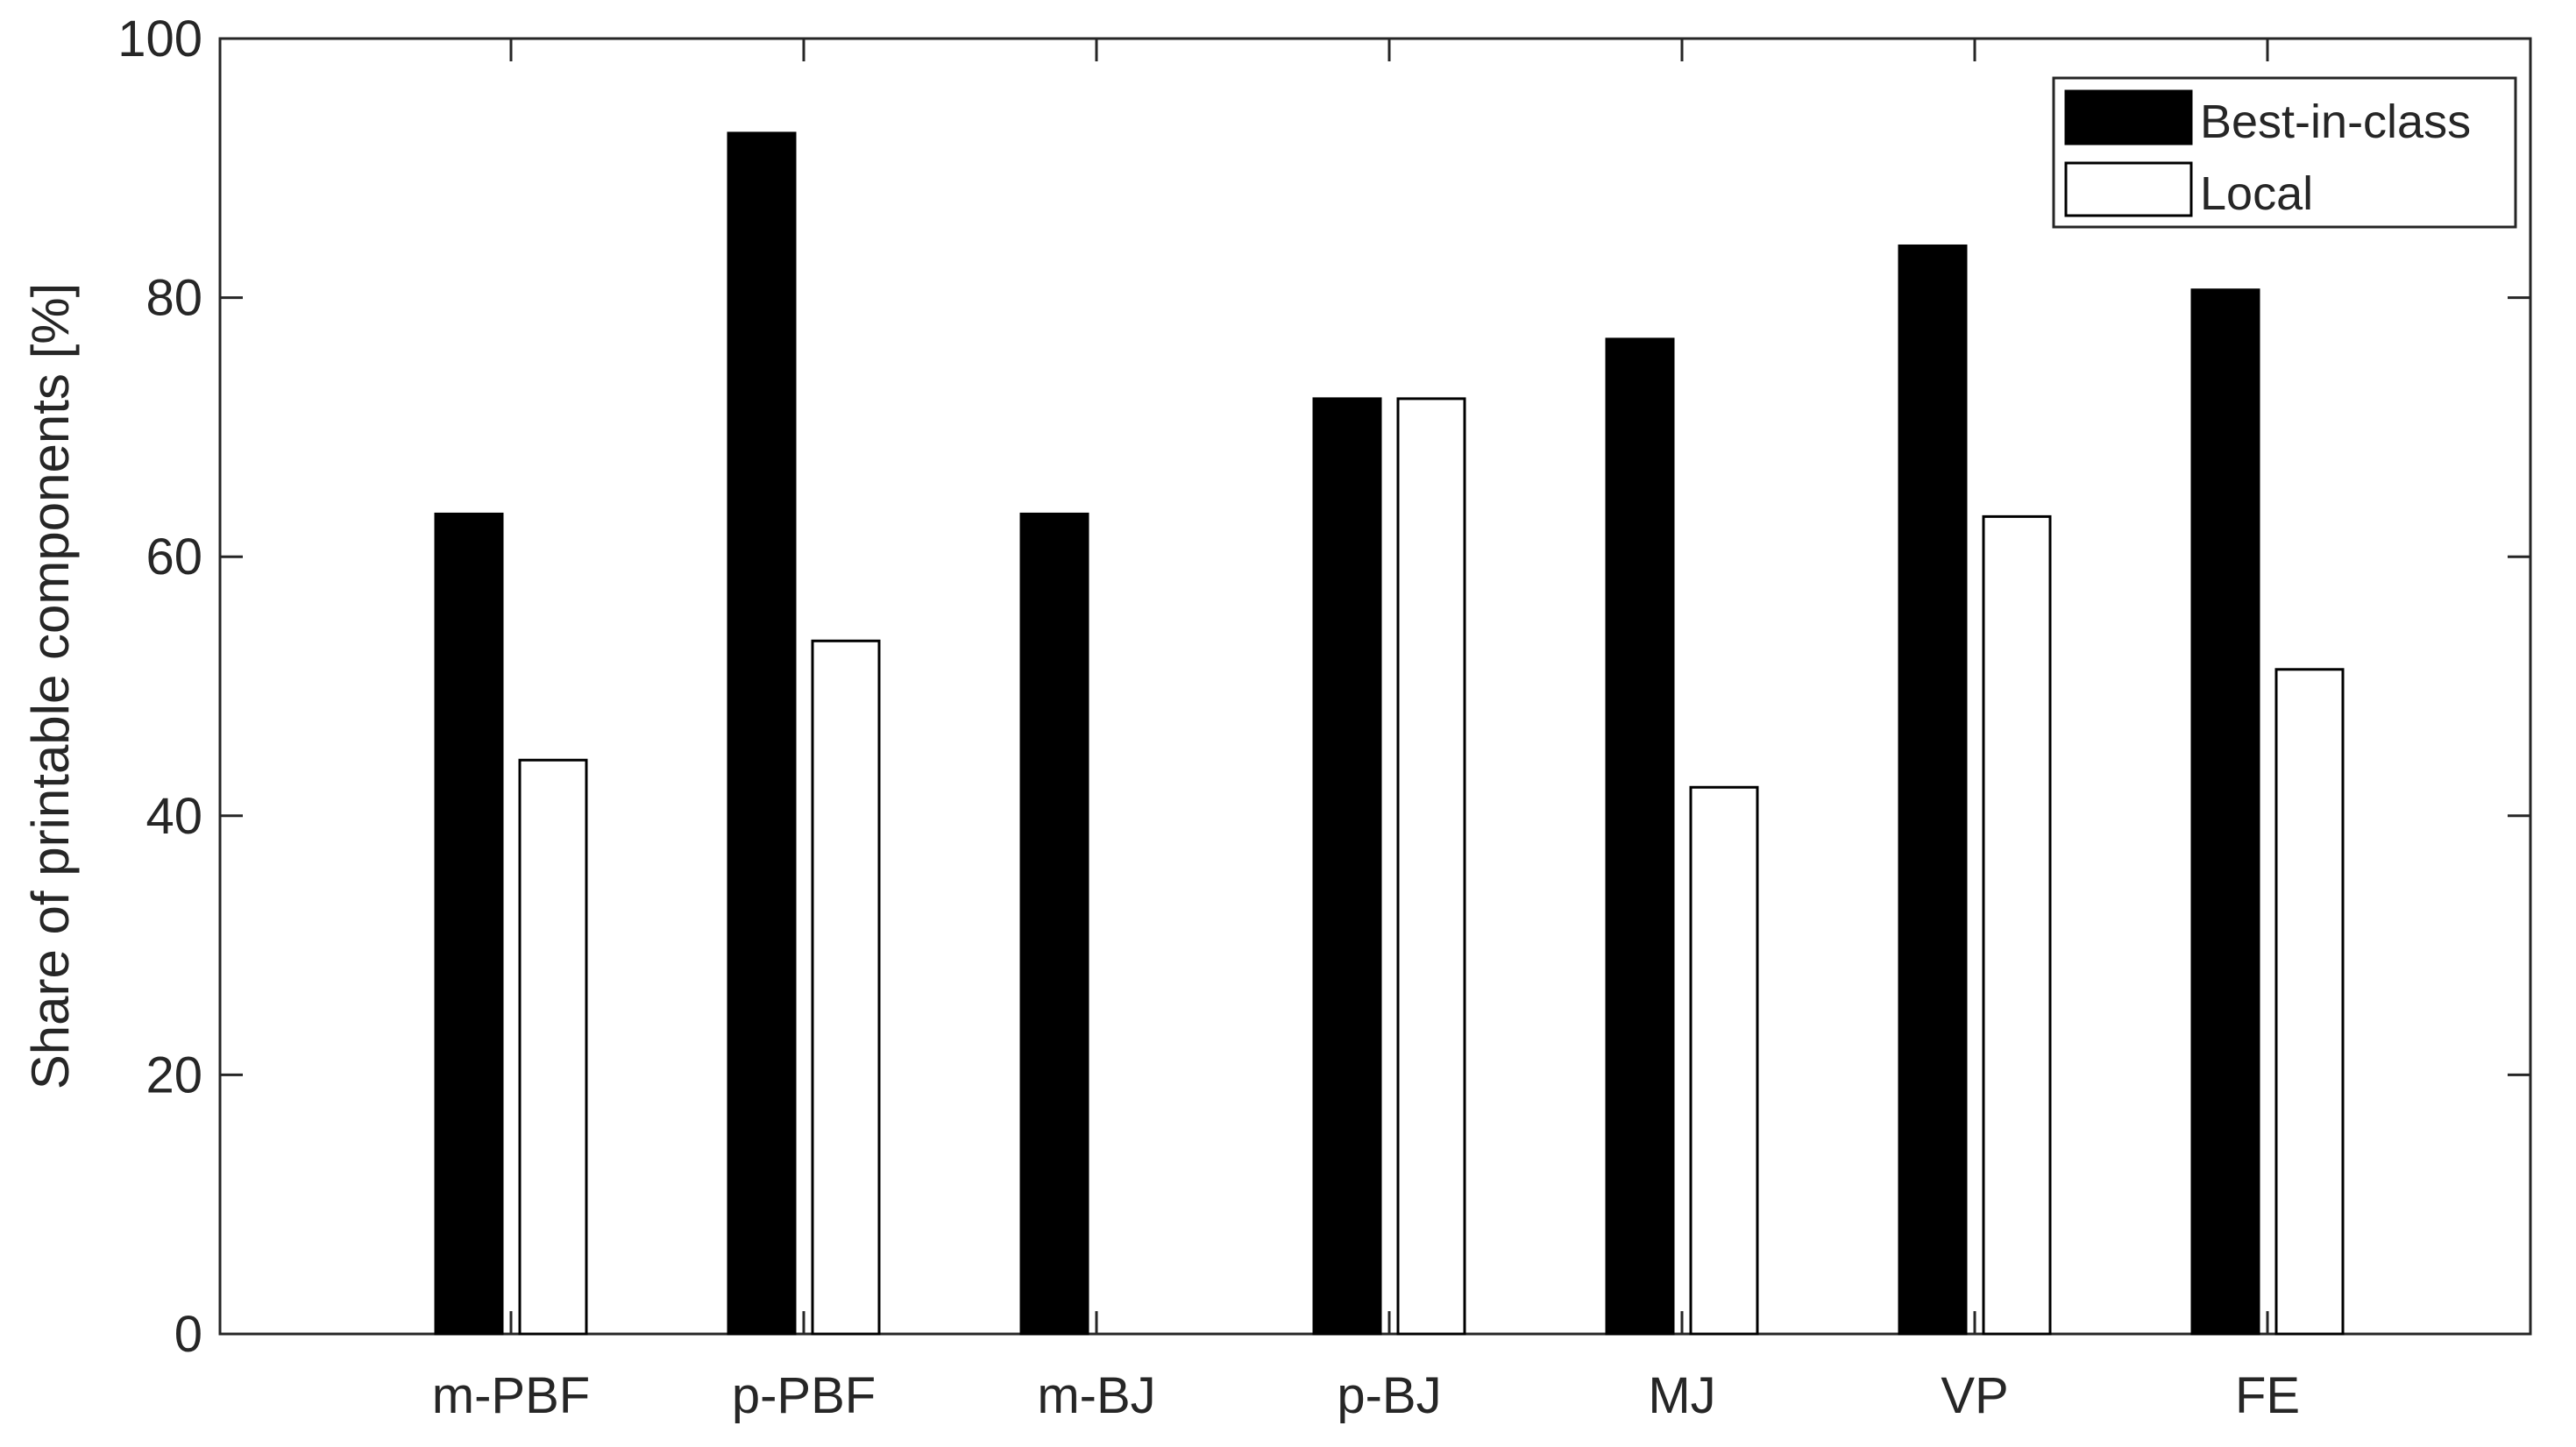  What do you see at coordinates (1975, 1395) in the screenshot?
I see `x-tick-label-vp: VP` at bounding box center [1975, 1395].